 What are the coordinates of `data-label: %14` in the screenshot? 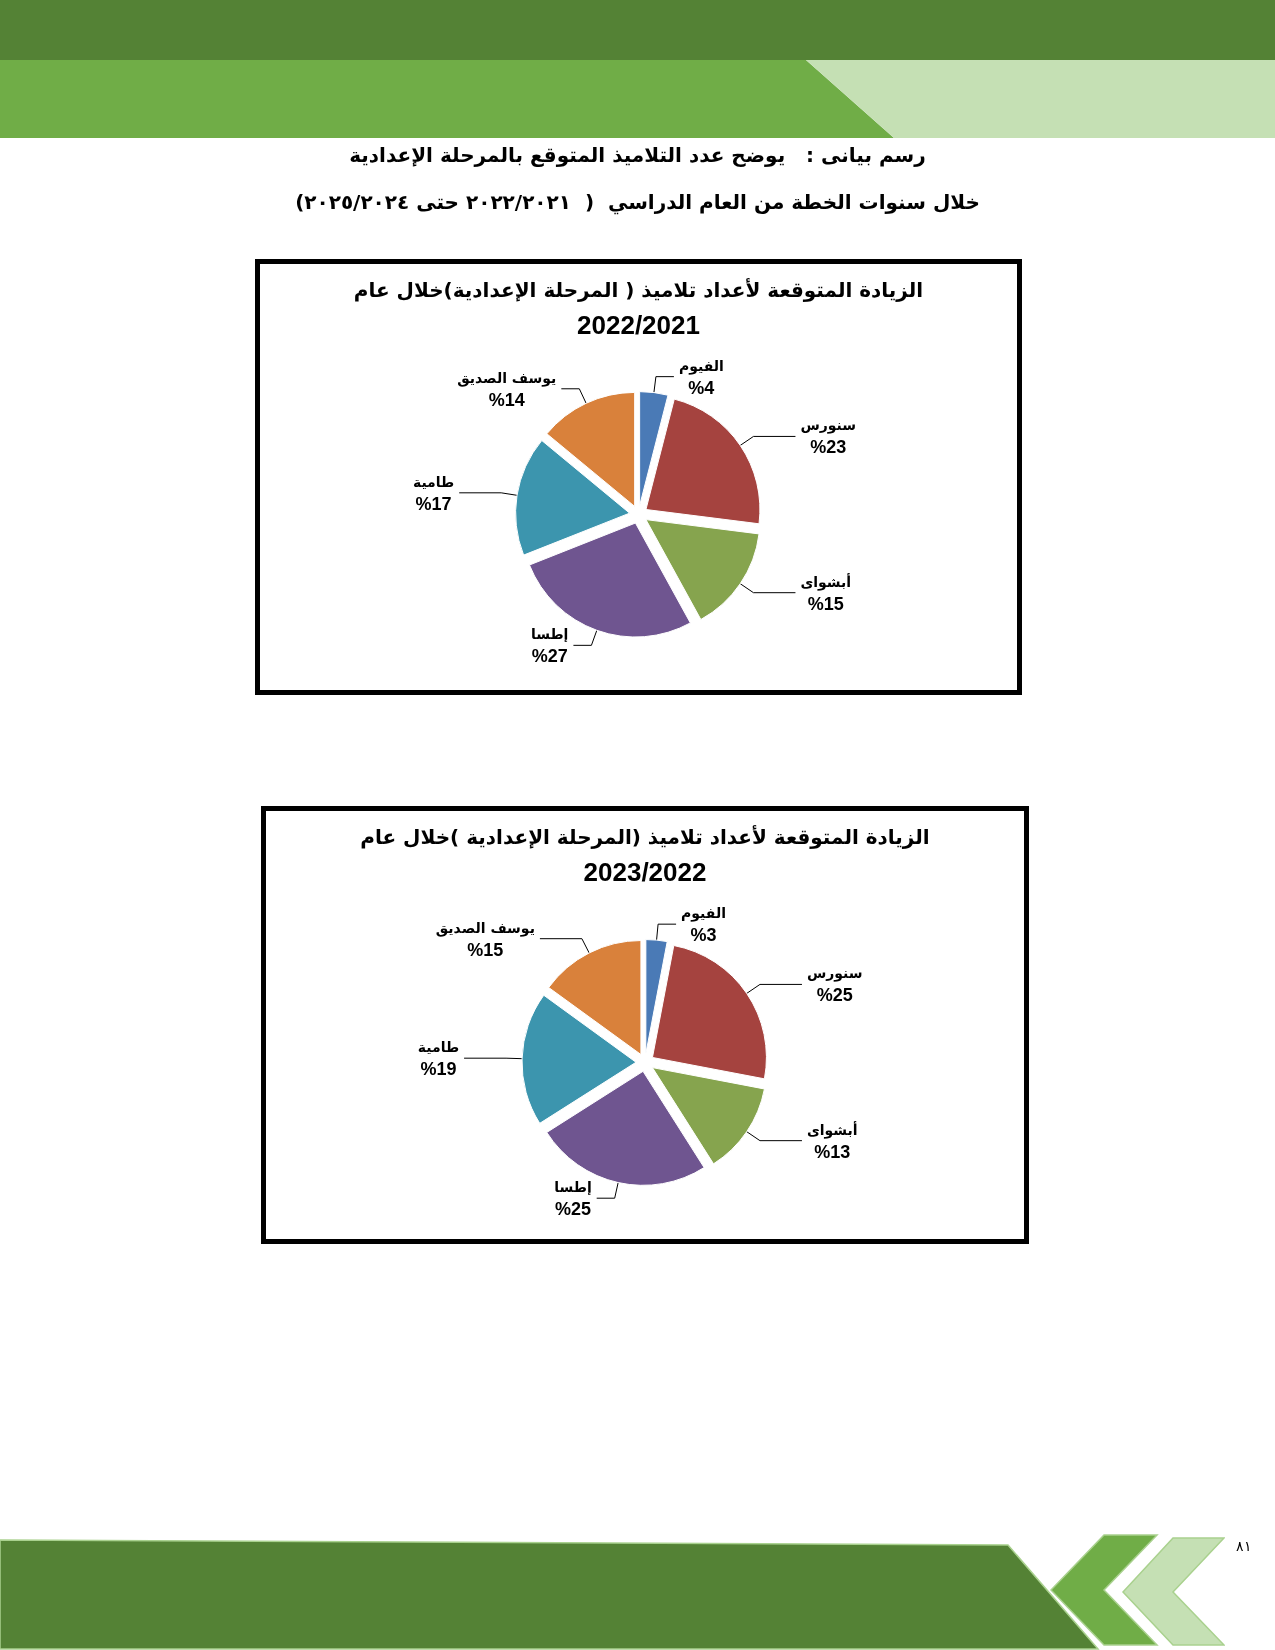 It's located at (506, 399).